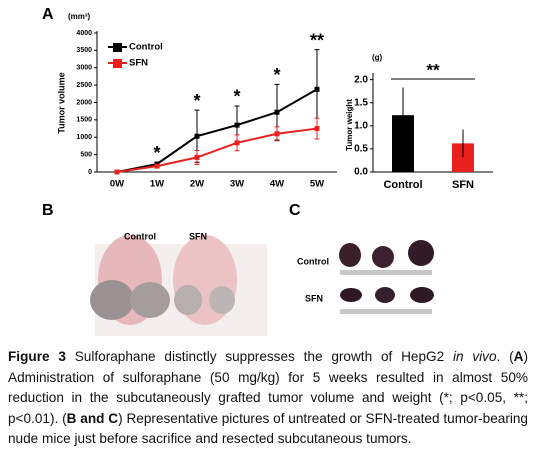 The width and height of the screenshot is (535, 473). Describe the element at coordinates (84, 33) in the screenshot. I see `y-tick-label: 4000` at that location.